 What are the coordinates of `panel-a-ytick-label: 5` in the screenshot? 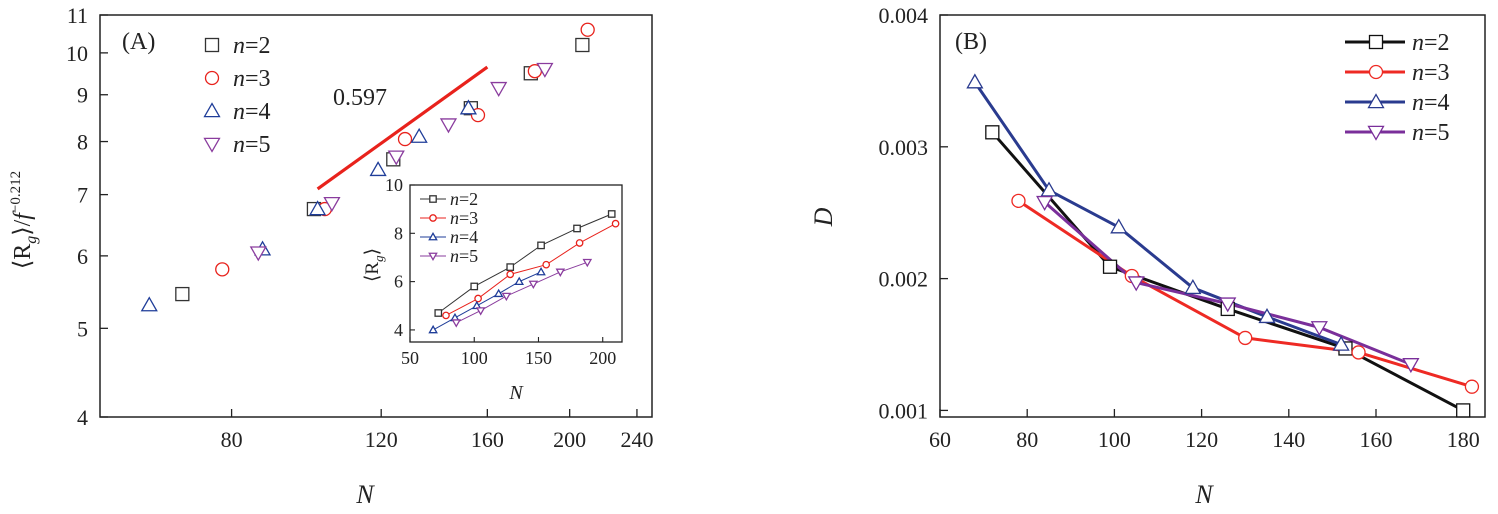 It's located at (82, 328).